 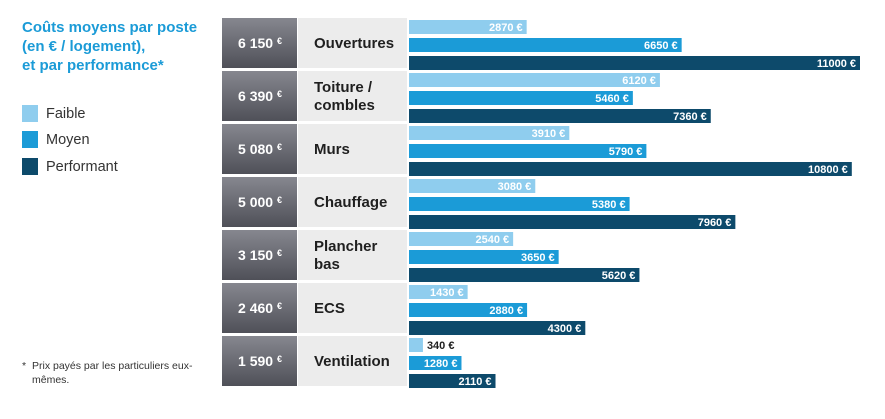 I want to click on bar-label-performant-ouvertures: 11000 €, so click(x=836, y=64).